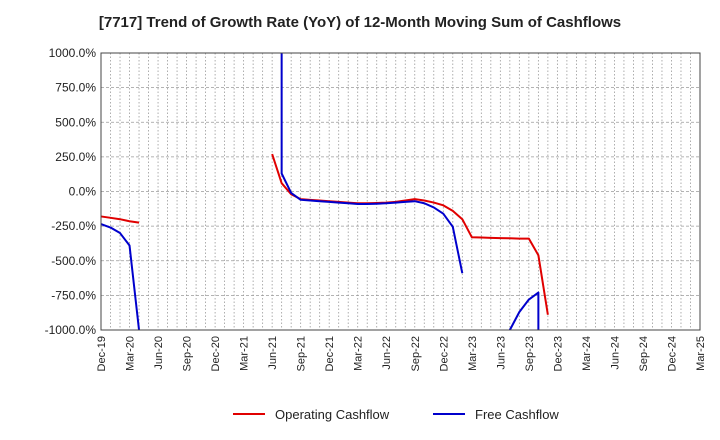 The width and height of the screenshot is (720, 440). Describe the element at coordinates (530, 353) in the screenshot. I see `x-tick-label: Sep-23` at that location.